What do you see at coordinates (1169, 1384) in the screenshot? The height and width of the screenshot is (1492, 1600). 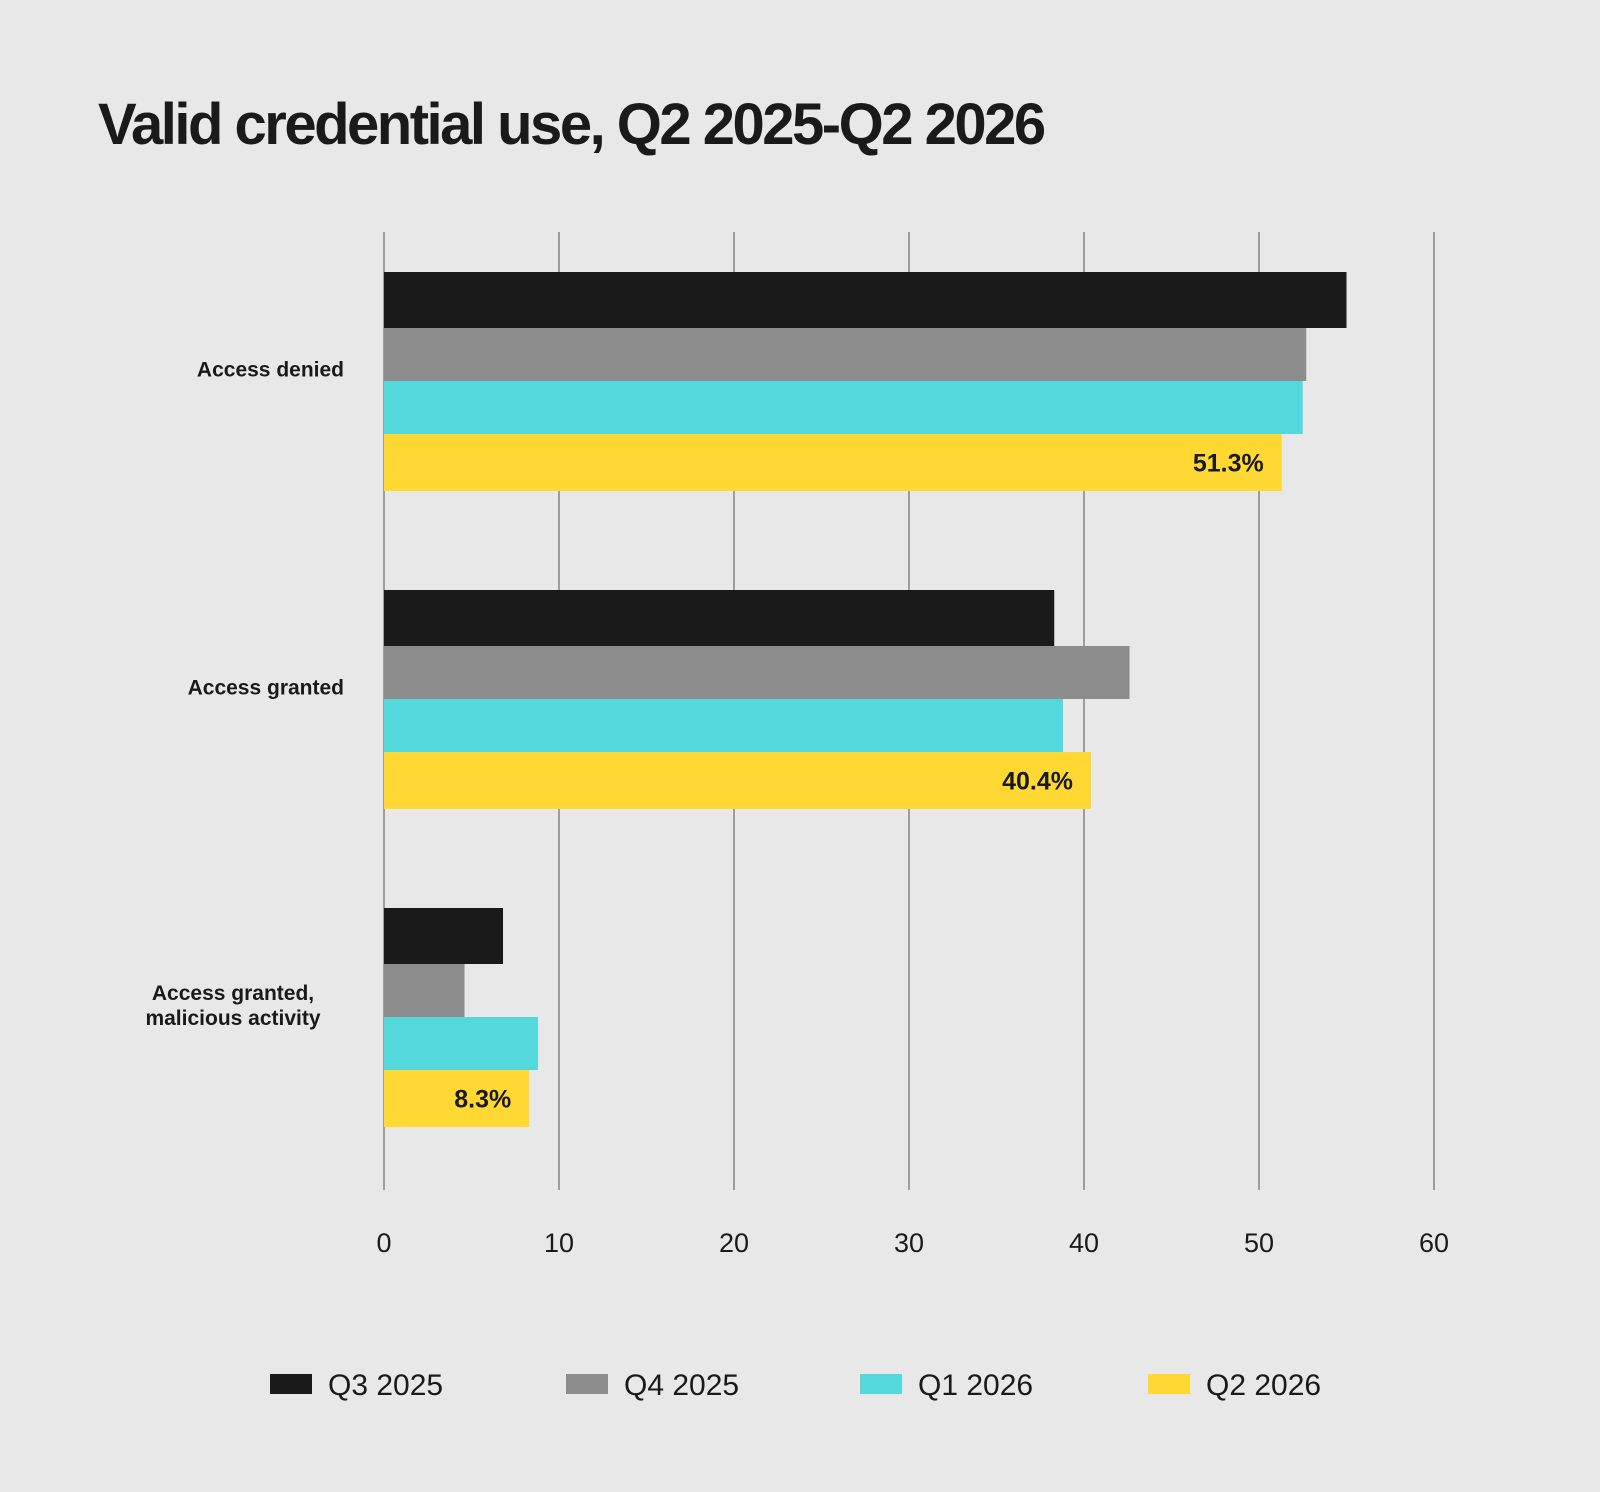 I see `legend-swatch-q2-2026` at bounding box center [1169, 1384].